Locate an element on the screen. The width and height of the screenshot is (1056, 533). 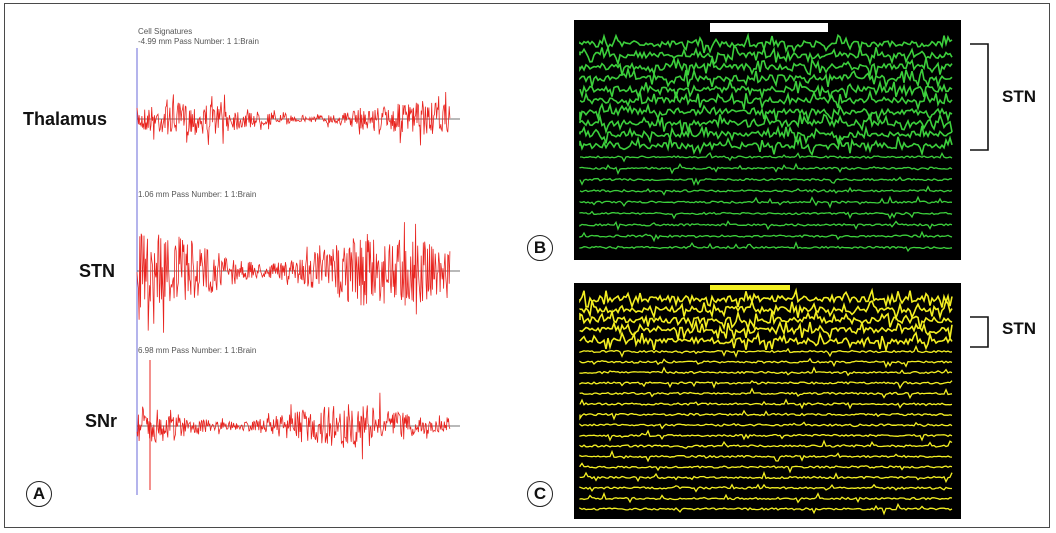
panel-c-bracket is located at coordinates (979, 332).